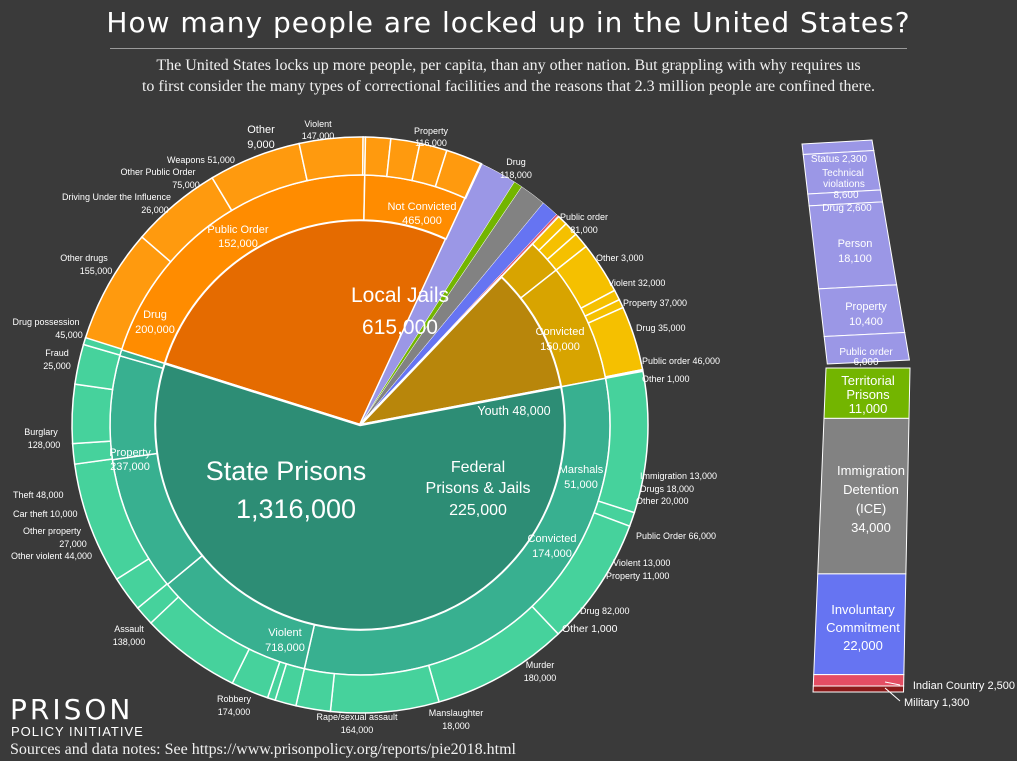 Image resolution: width=1017 pixels, height=761 pixels. Describe the element at coordinates (52, 531) in the screenshot. I see `outer-label-other-property: Other property` at that location.